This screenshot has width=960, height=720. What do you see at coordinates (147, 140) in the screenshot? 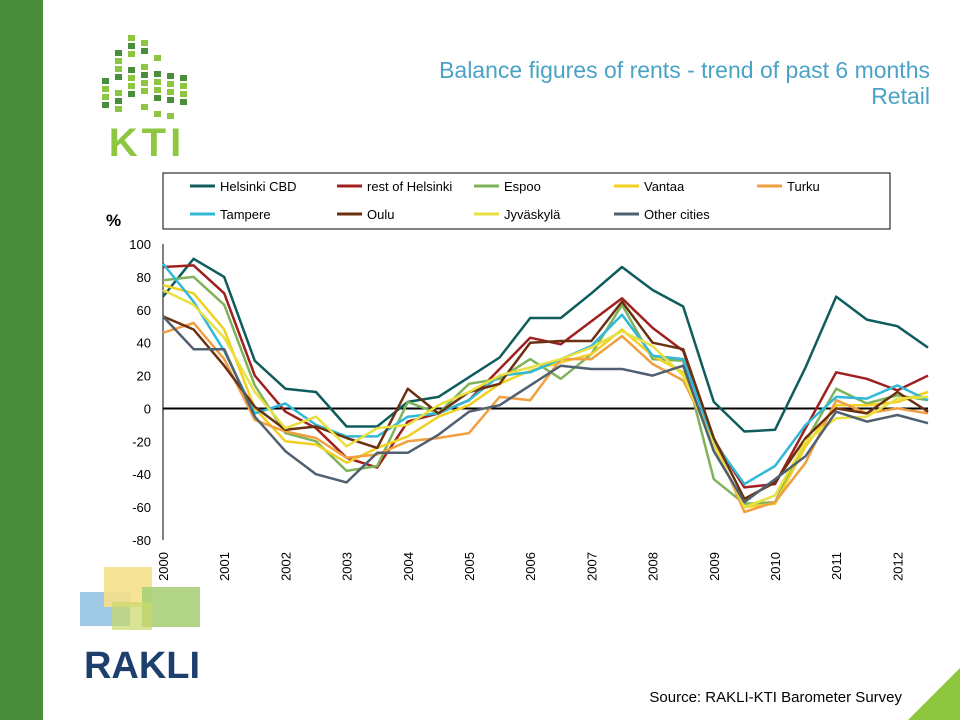
I see `kti-logo-text: KTI` at bounding box center [147, 140].